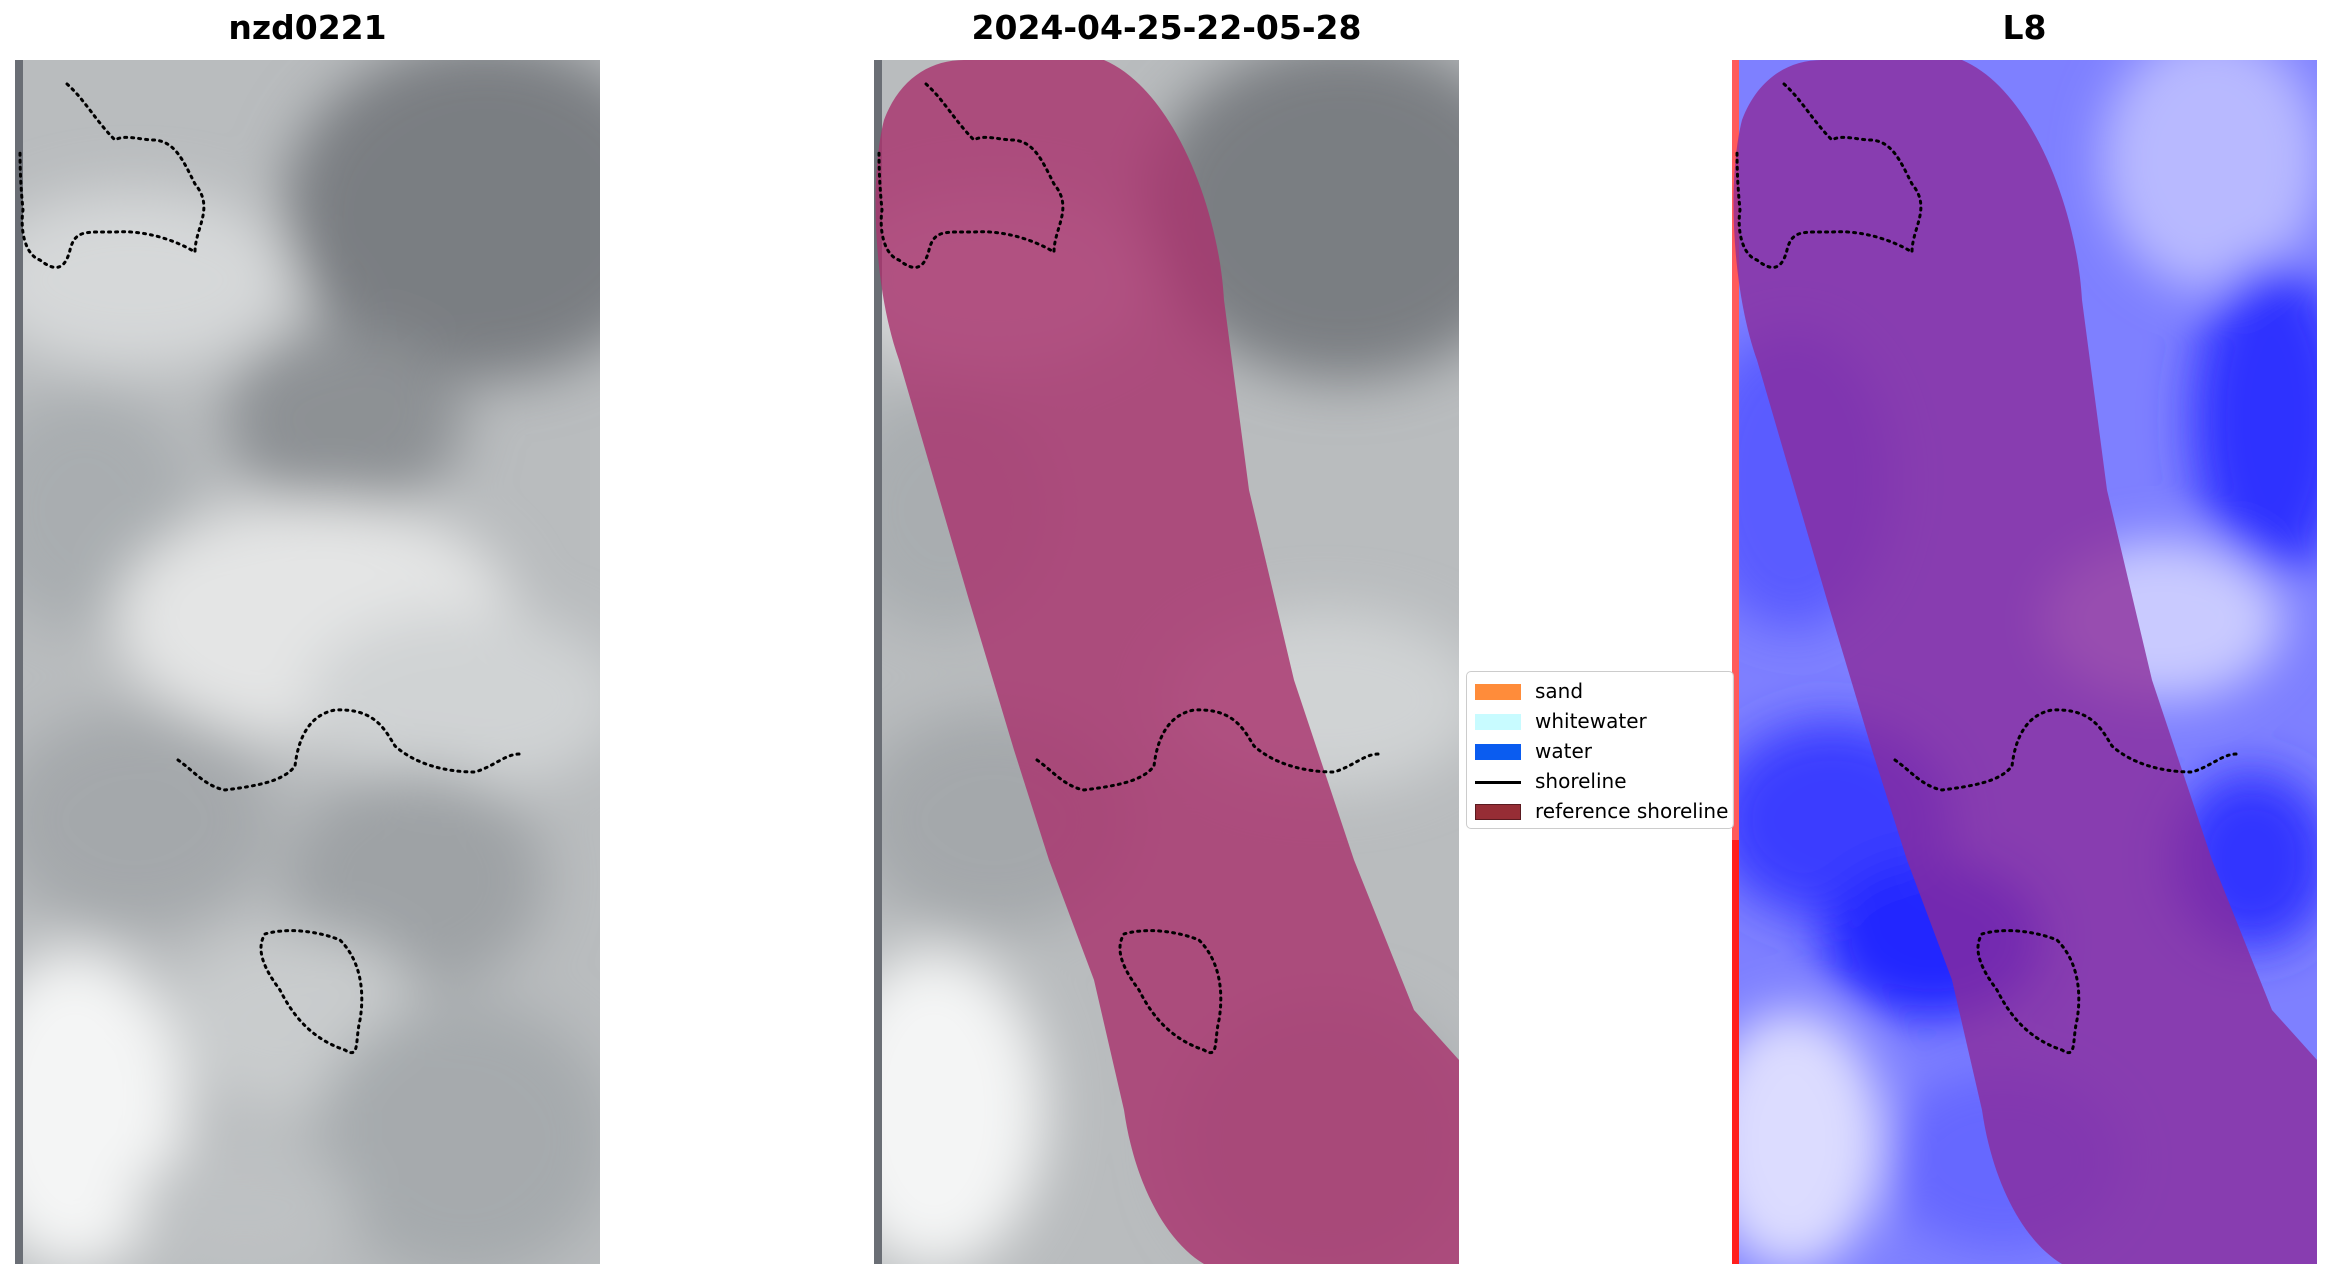 The image size is (2327, 1283). What do you see at coordinates (1498, 782) in the screenshot?
I see `shoreline-line-swatch` at bounding box center [1498, 782].